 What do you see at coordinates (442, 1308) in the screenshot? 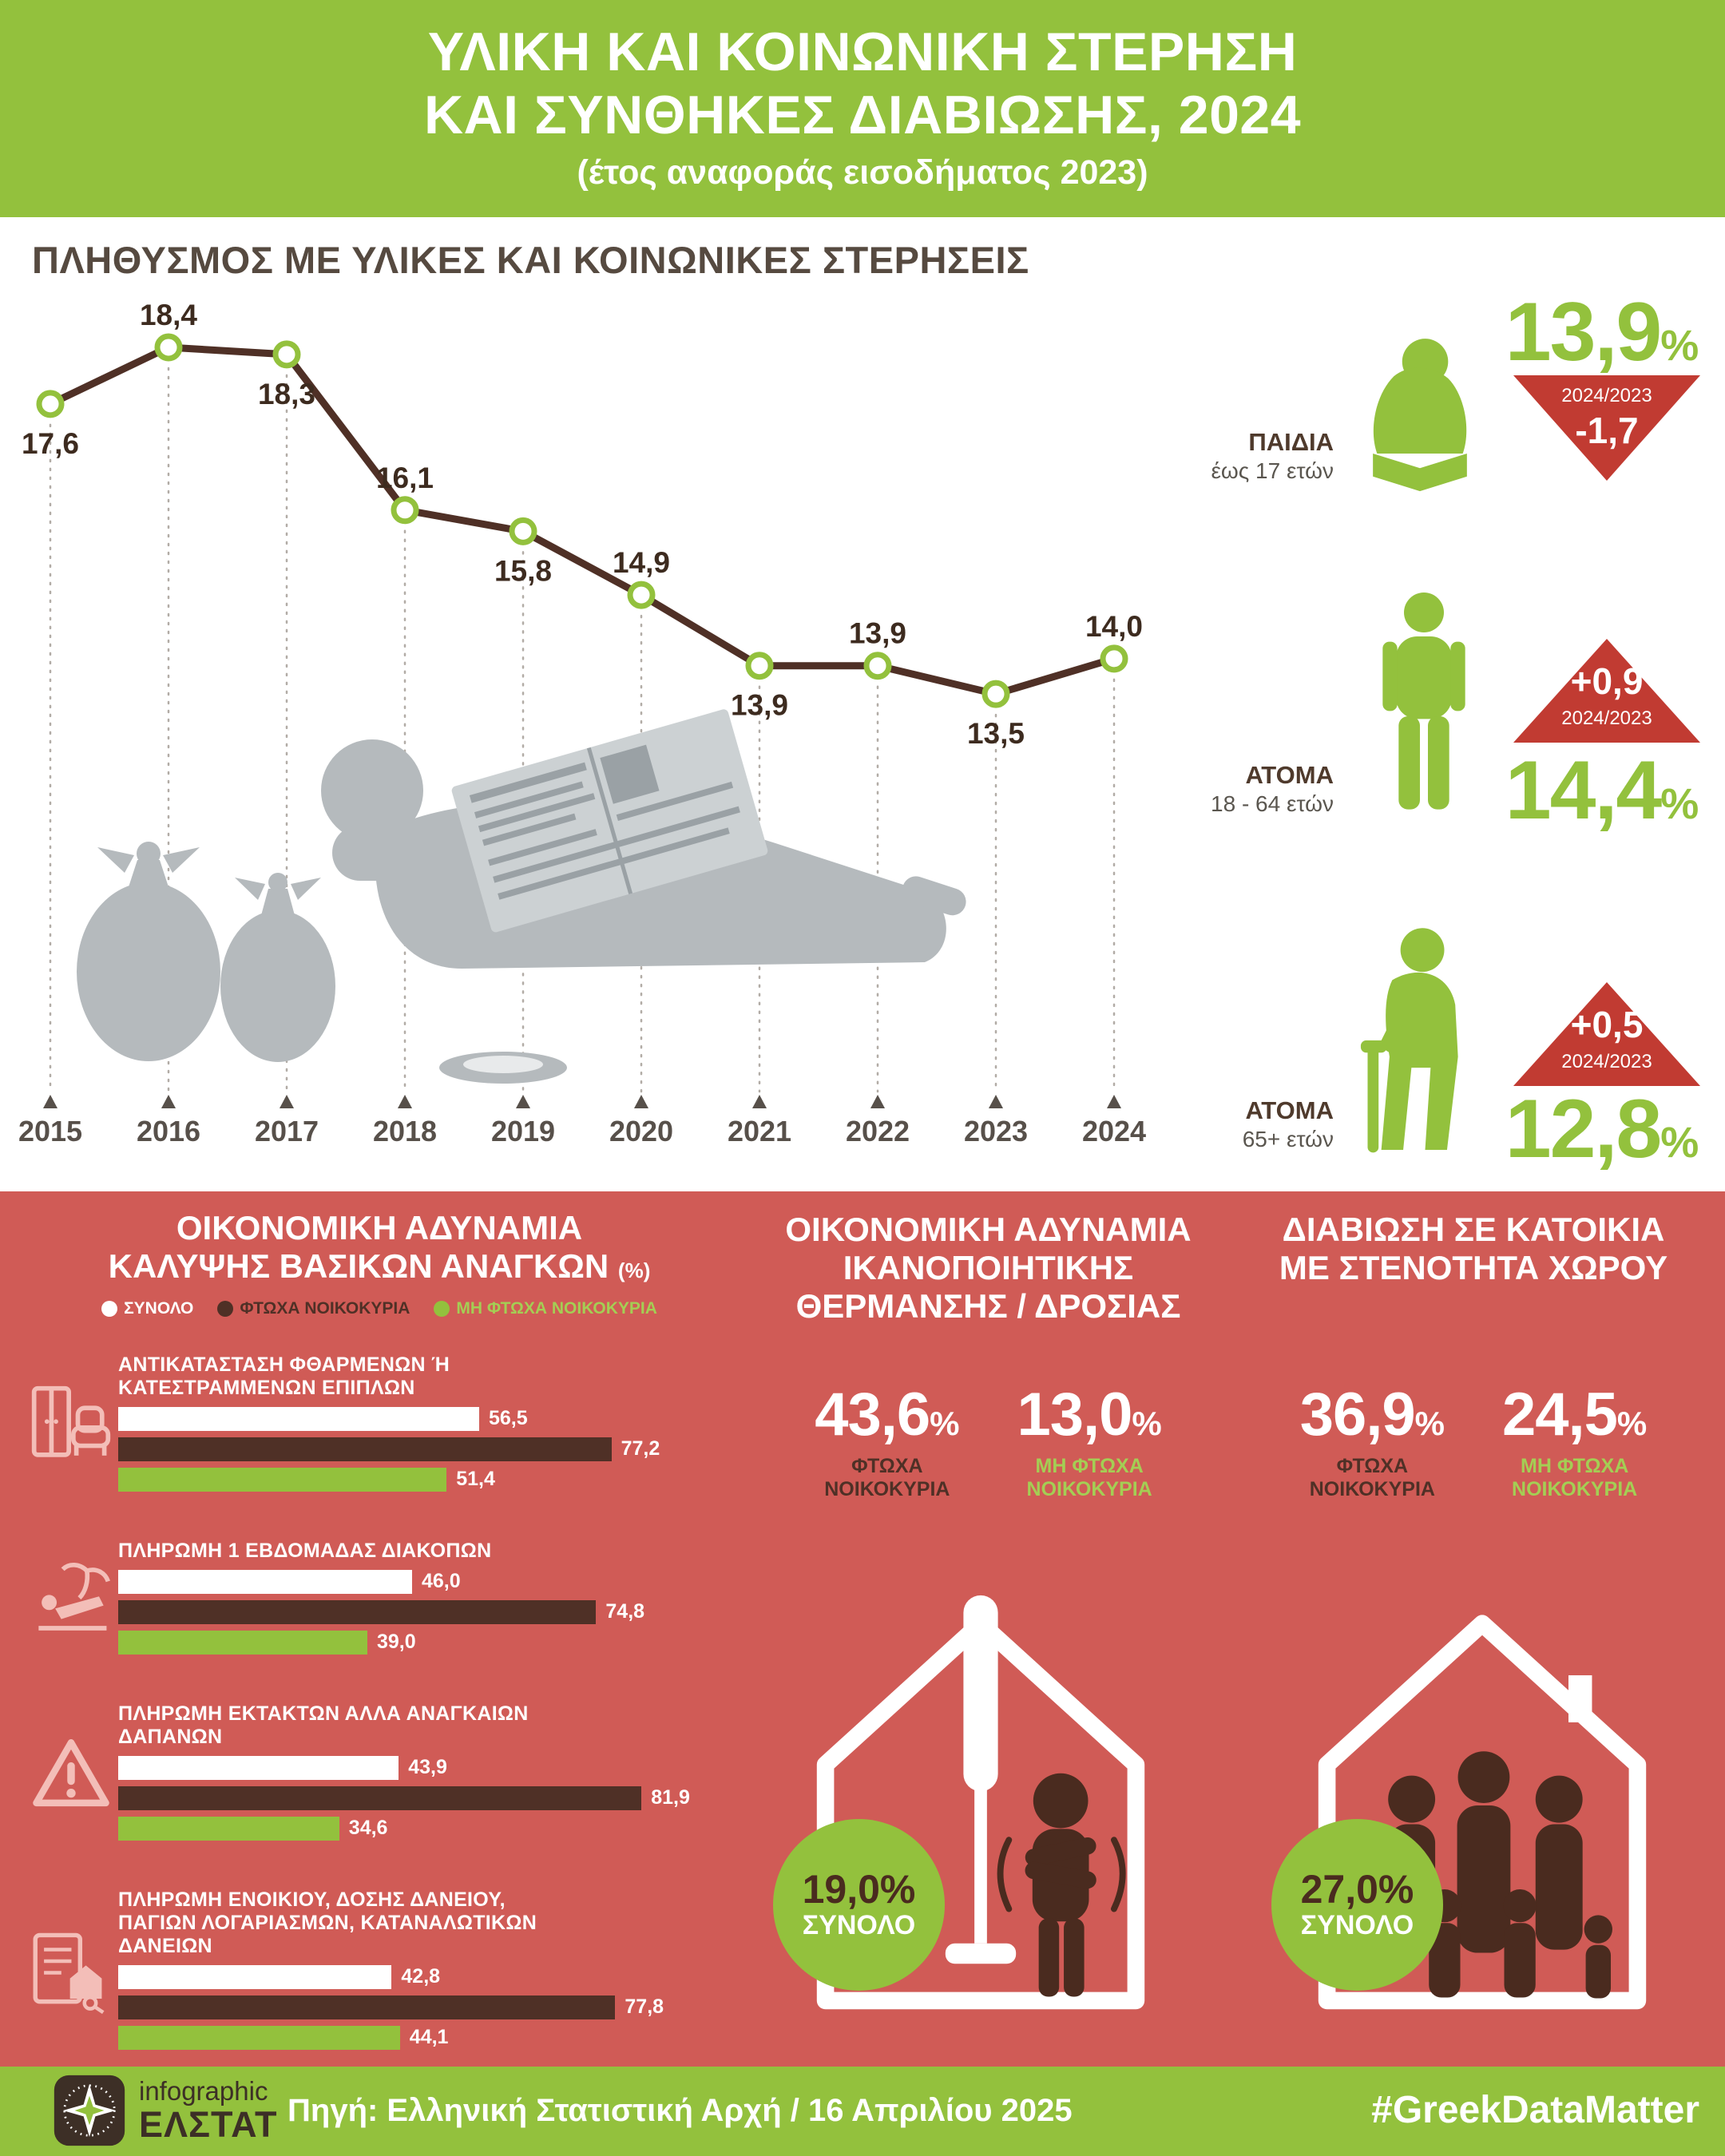
I see `legend-dot-nonpoor` at bounding box center [442, 1308].